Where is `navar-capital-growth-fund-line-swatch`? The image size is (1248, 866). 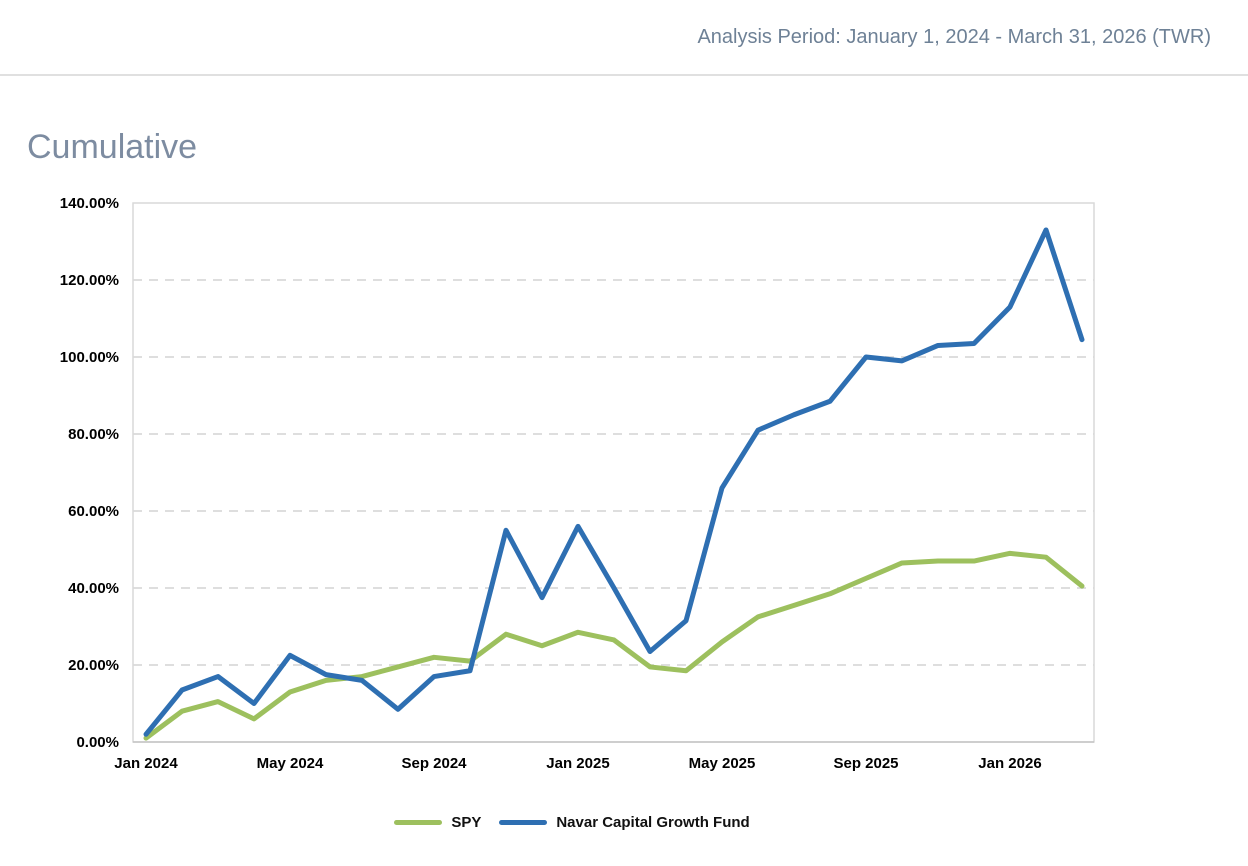 navar-capital-growth-fund-line-swatch is located at coordinates (523, 822).